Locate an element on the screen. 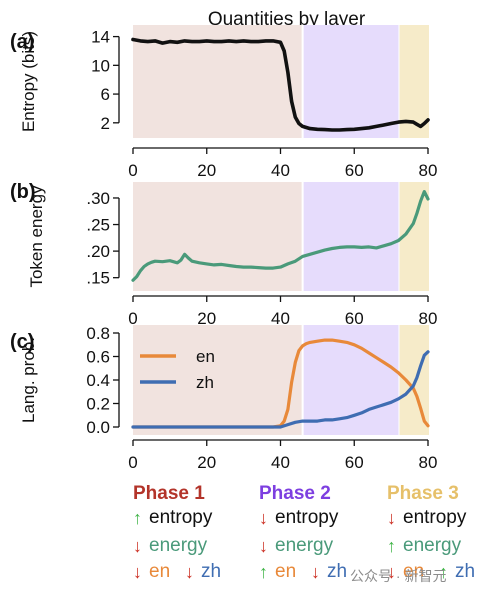 The height and width of the screenshot is (605, 491). y-axis-title: Lang. prob. is located at coordinates (28, 380).